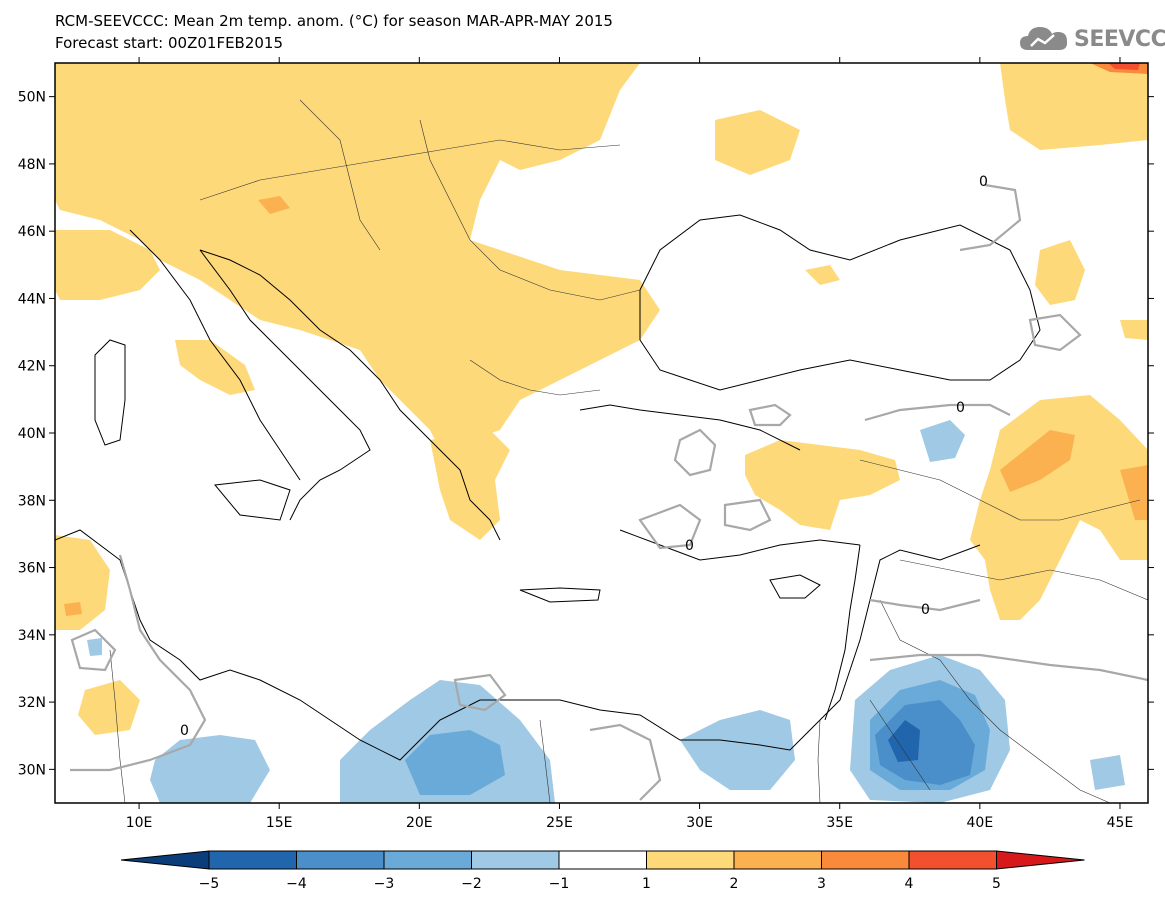 Image resolution: width=1165 pixels, height=907 pixels. Describe the element at coordinates (184, 731) in the screenshot. I see `zero-contour-label-africa: 0` at that location.